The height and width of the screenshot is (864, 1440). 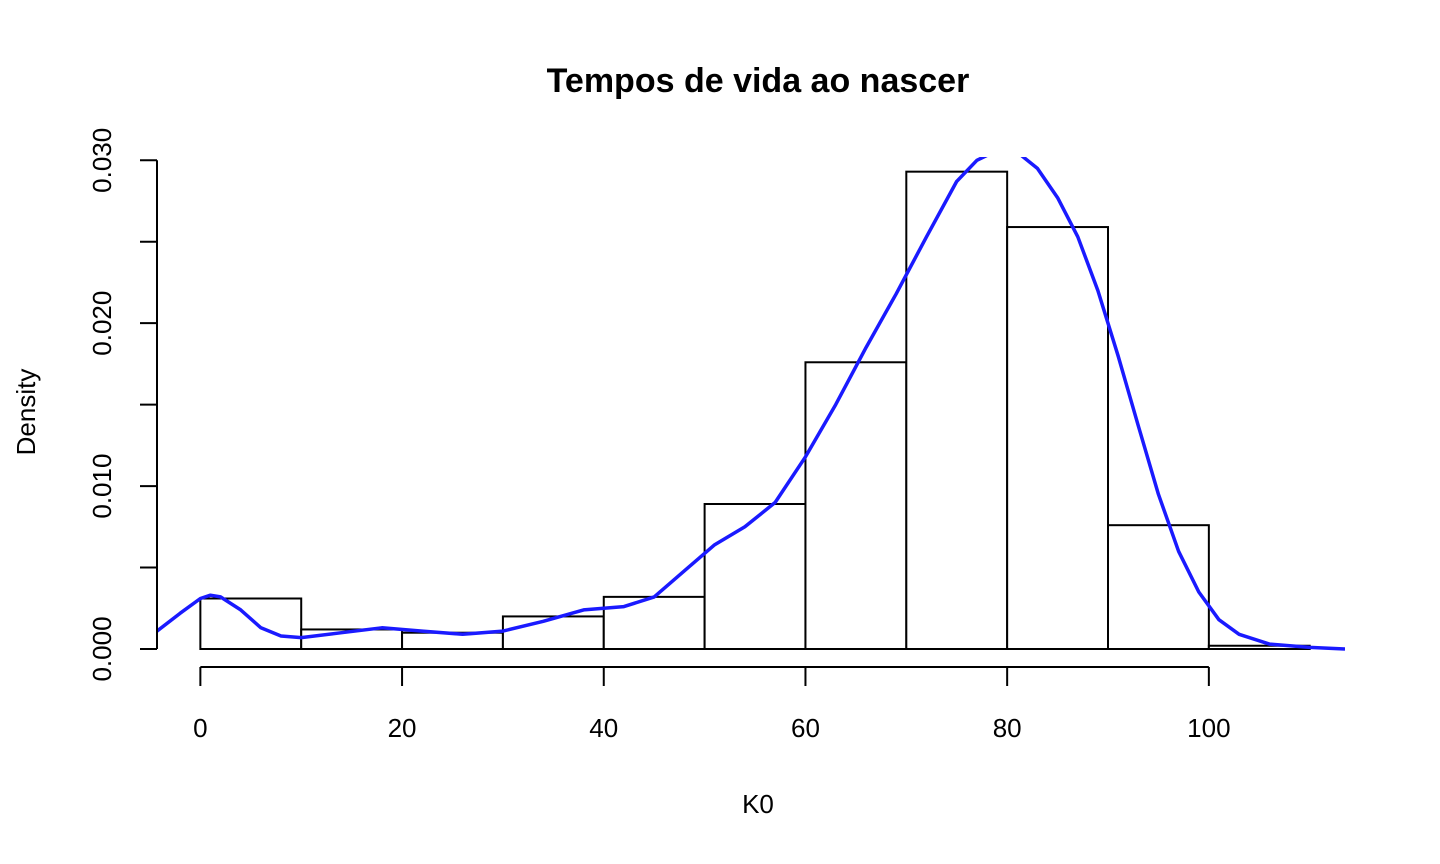 I want to click on y-tick-label: 0.000, so click(x=102, y=648).